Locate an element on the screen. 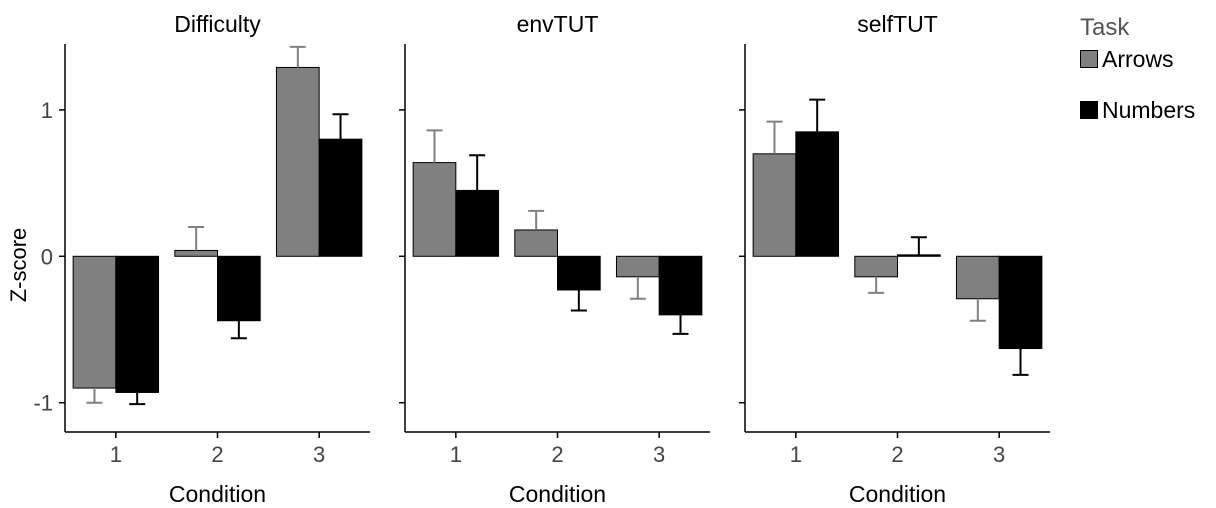  legend: Task Arrows Numbers is located at coordinates (1146, 69).